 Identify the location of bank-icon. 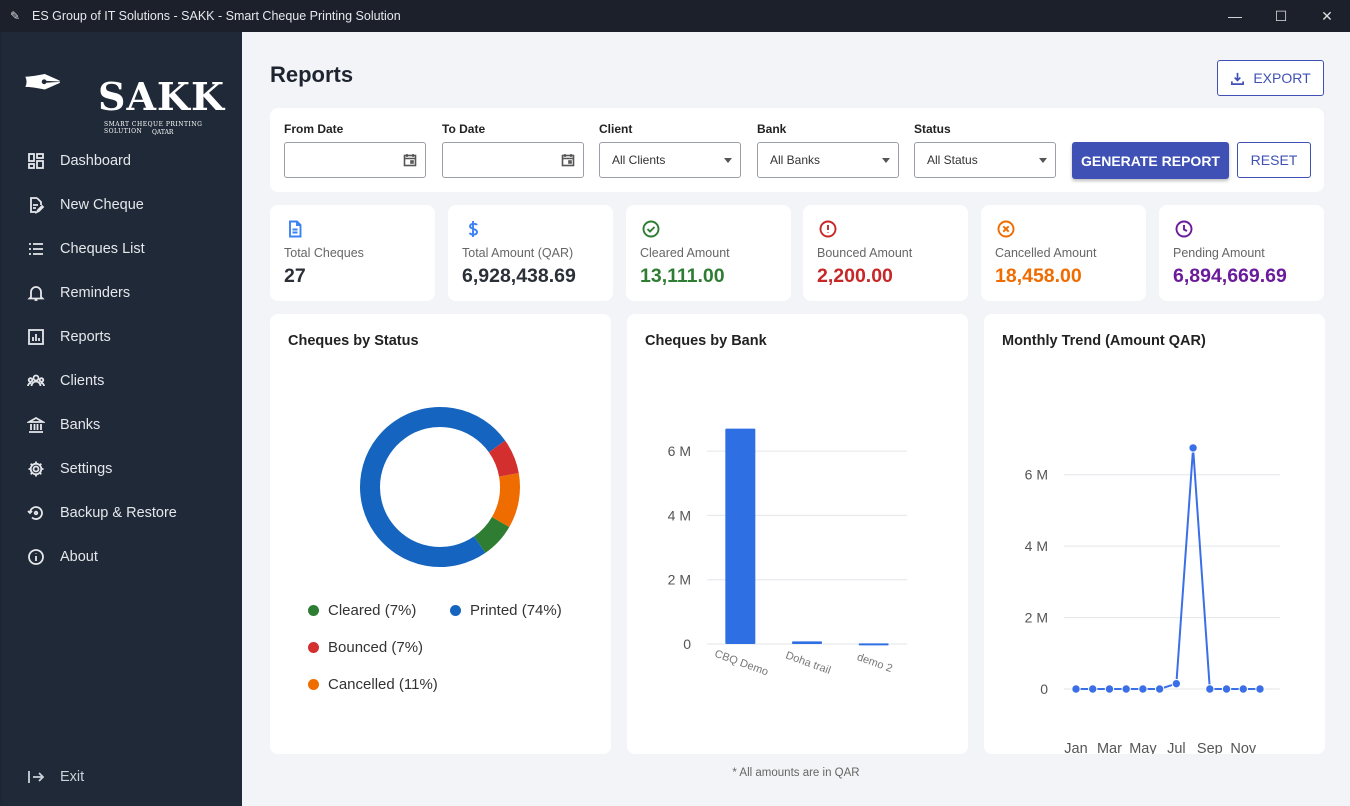
(36, 425).